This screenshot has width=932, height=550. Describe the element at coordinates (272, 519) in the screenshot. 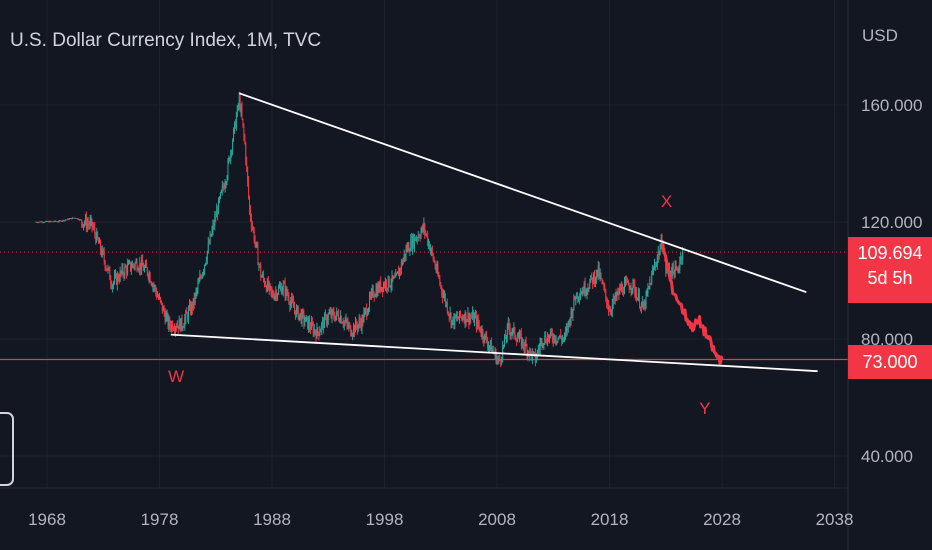

I see `time-tick-label: 1988` at that location.